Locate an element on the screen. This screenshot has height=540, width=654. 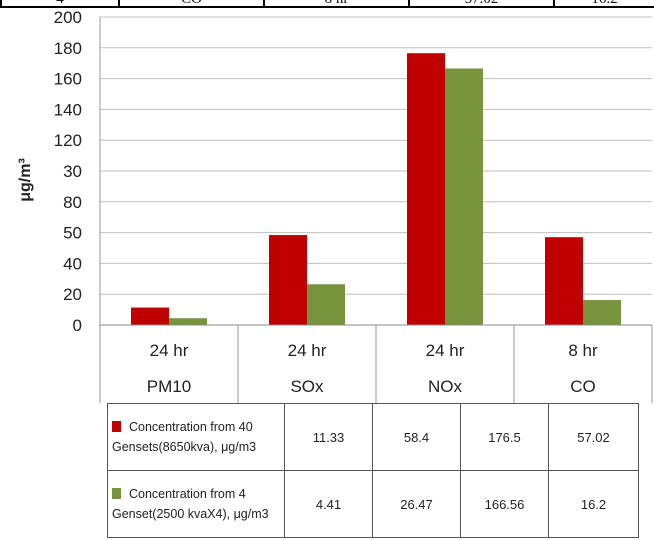
table-cell-s1-nox: 176.5 is located at coordinates (504, 437).